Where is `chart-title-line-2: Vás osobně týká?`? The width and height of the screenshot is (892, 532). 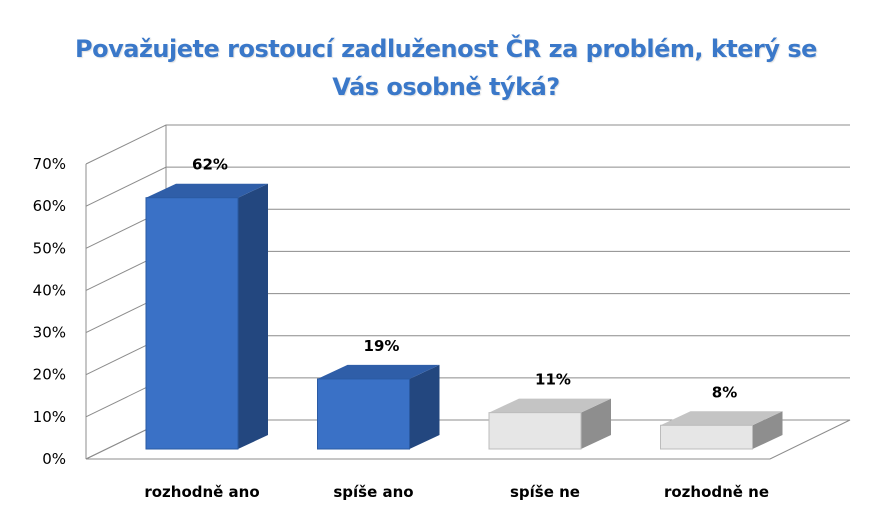 chart-title-line-2: Vás osobně týká? is located at coordinates (446, 87).